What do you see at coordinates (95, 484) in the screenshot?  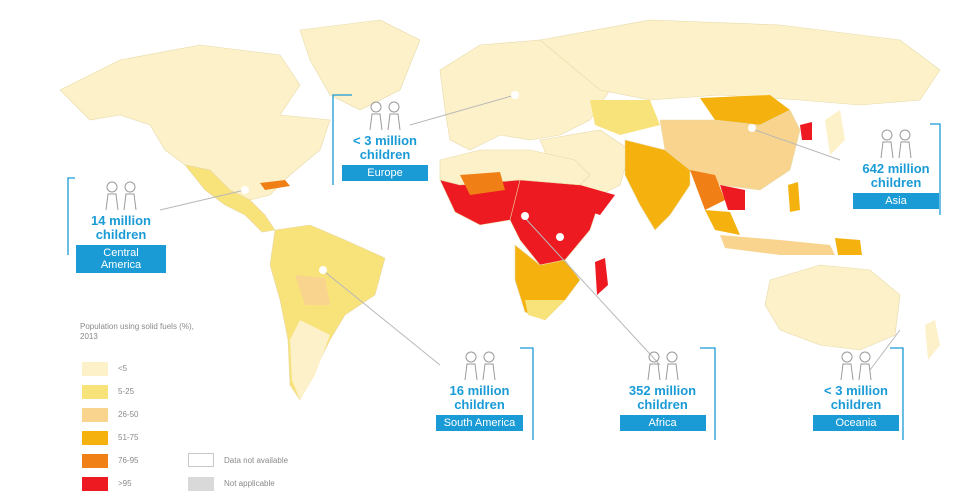 I see `legend-swatch-gt95` at bounding box center [95, 484].